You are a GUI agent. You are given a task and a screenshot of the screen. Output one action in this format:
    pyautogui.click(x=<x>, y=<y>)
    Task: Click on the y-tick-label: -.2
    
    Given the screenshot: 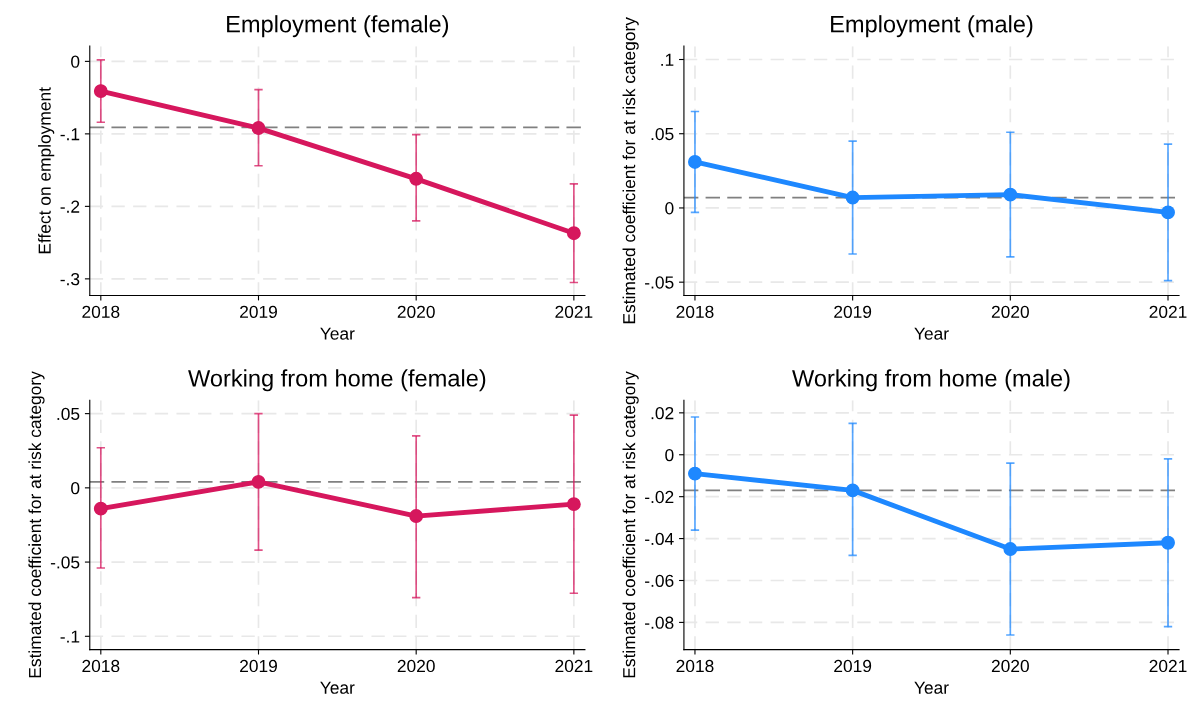 What is the action you would take?
    pyautogui.click(x=70, y=206)
    